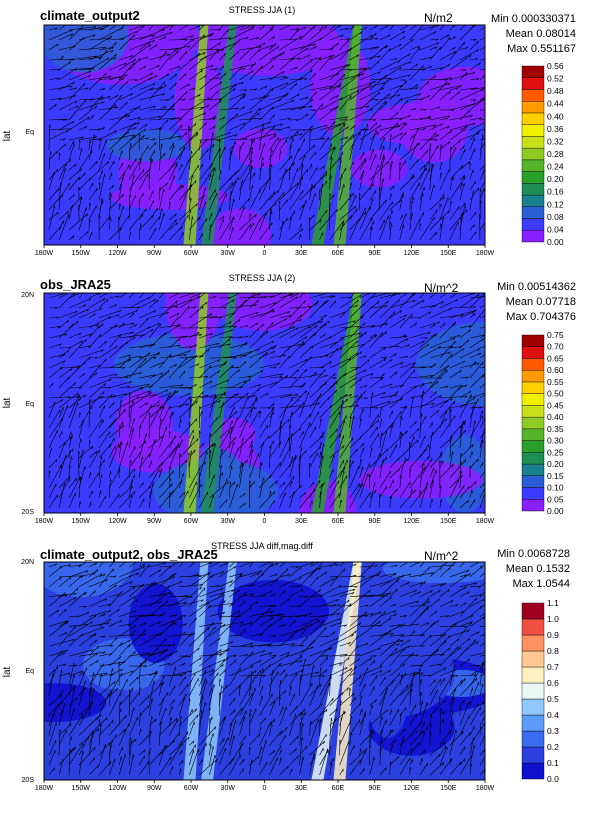  What do you see at coordinates (555, 417) in the screenshot?
I see `colorbar-label: 0.40` at bounding box center [555, 417].